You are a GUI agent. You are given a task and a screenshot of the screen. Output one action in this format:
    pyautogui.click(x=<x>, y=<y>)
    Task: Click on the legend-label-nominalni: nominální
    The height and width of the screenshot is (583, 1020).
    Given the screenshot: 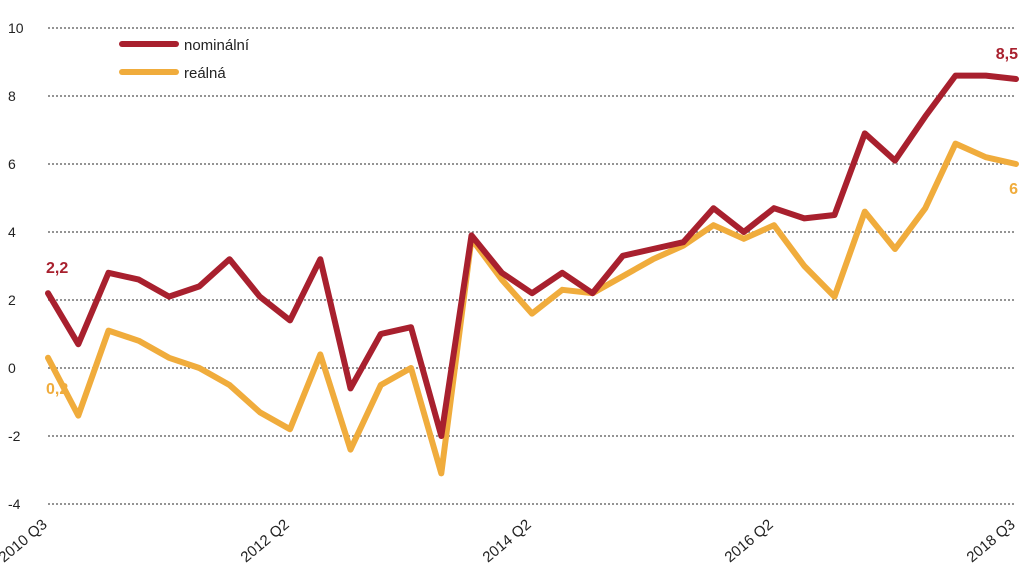 What is the action you would take?
    pyautogui.click(x=217, y=45)
    